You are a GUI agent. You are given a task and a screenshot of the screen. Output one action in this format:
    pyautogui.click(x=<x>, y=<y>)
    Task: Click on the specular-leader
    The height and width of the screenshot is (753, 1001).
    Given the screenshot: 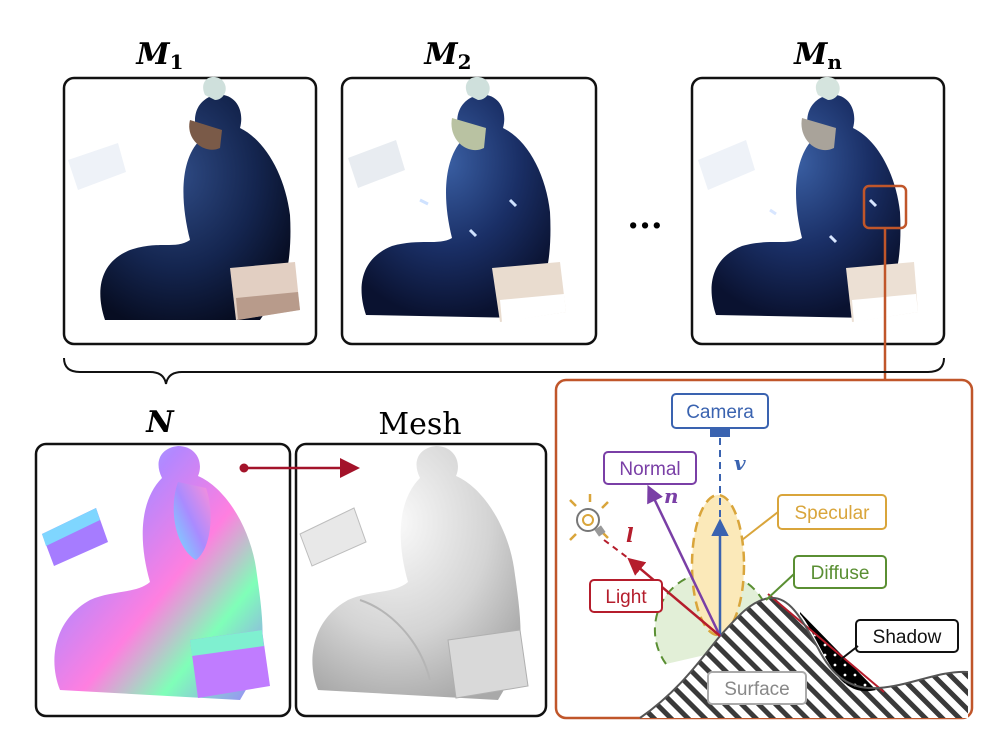 What is the action you would take?
    pyautogui.click(x=760, y=526)
    